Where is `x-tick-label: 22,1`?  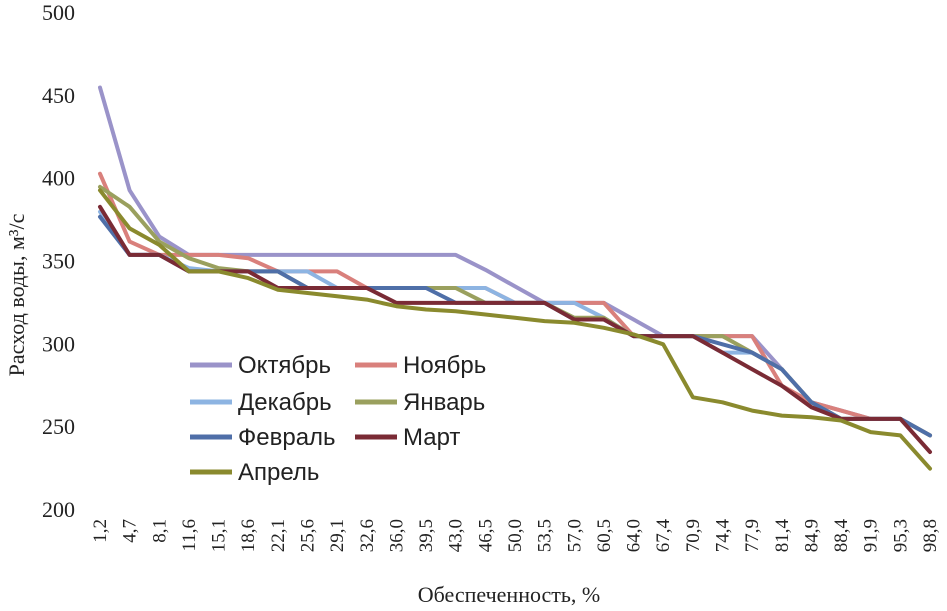 x-tick-label: 22,1 is located at coordinates (278, 535).